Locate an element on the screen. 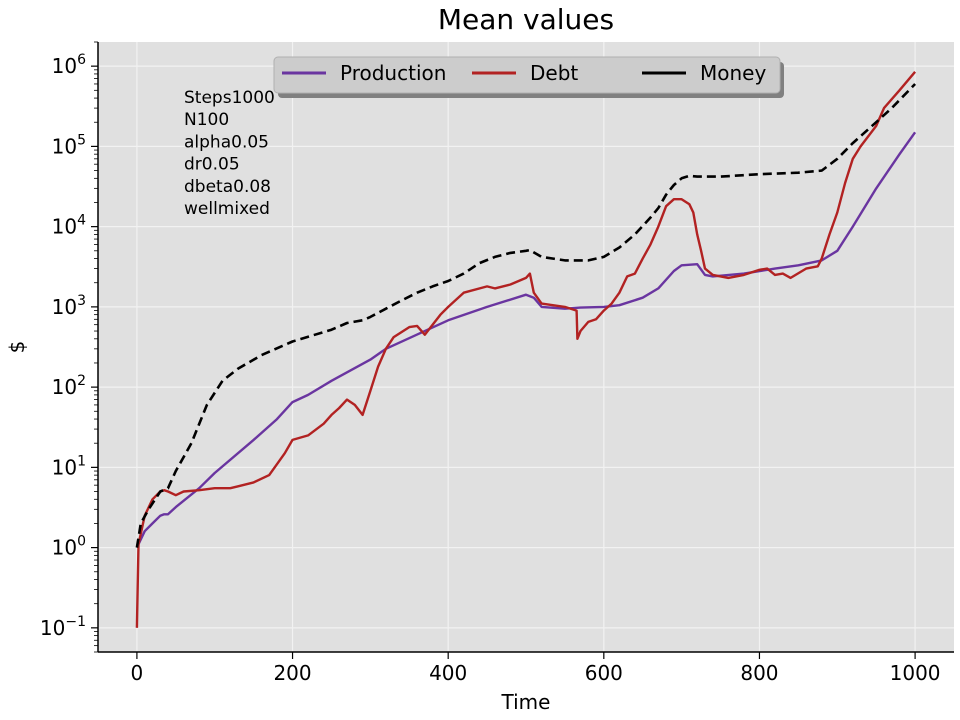 This screenshot has height=720, width=960. x-ticks: 0 200 400 600 800 1000 is located at coordinates (536, 668).